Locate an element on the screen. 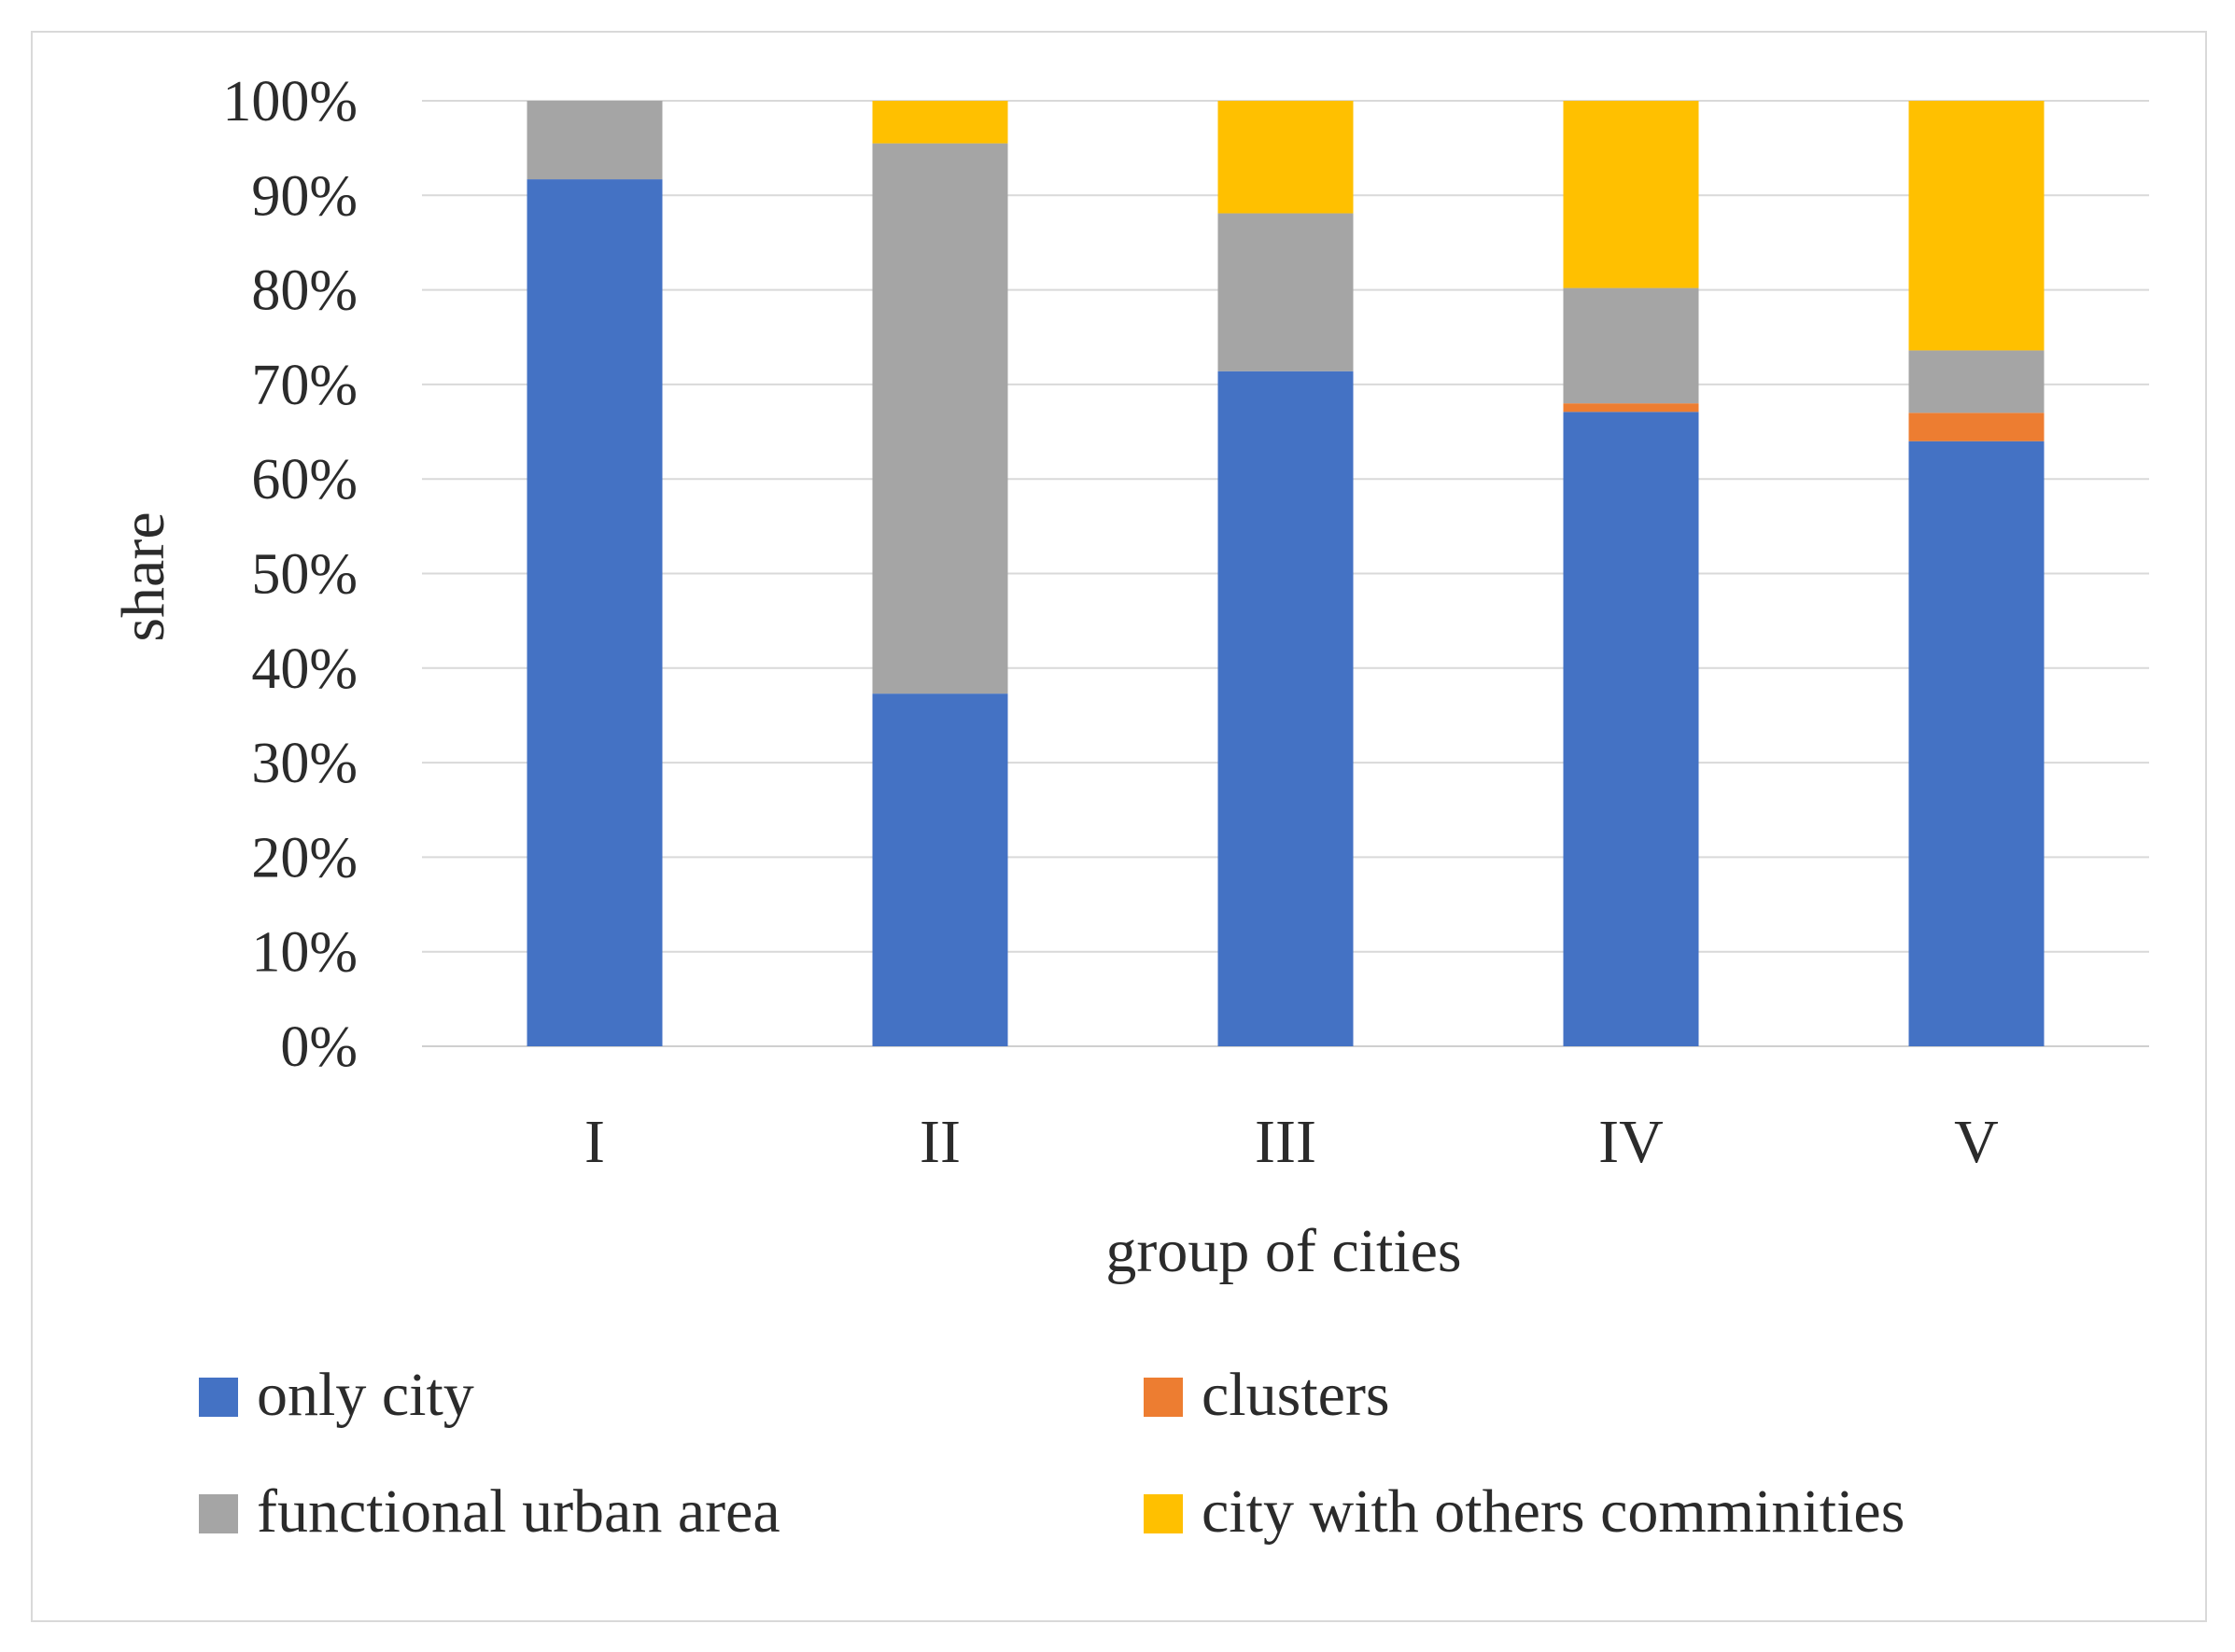 This screenshot has width=2235, height=1652. y-tick-label: 80% is located at coordinates (304, 291).